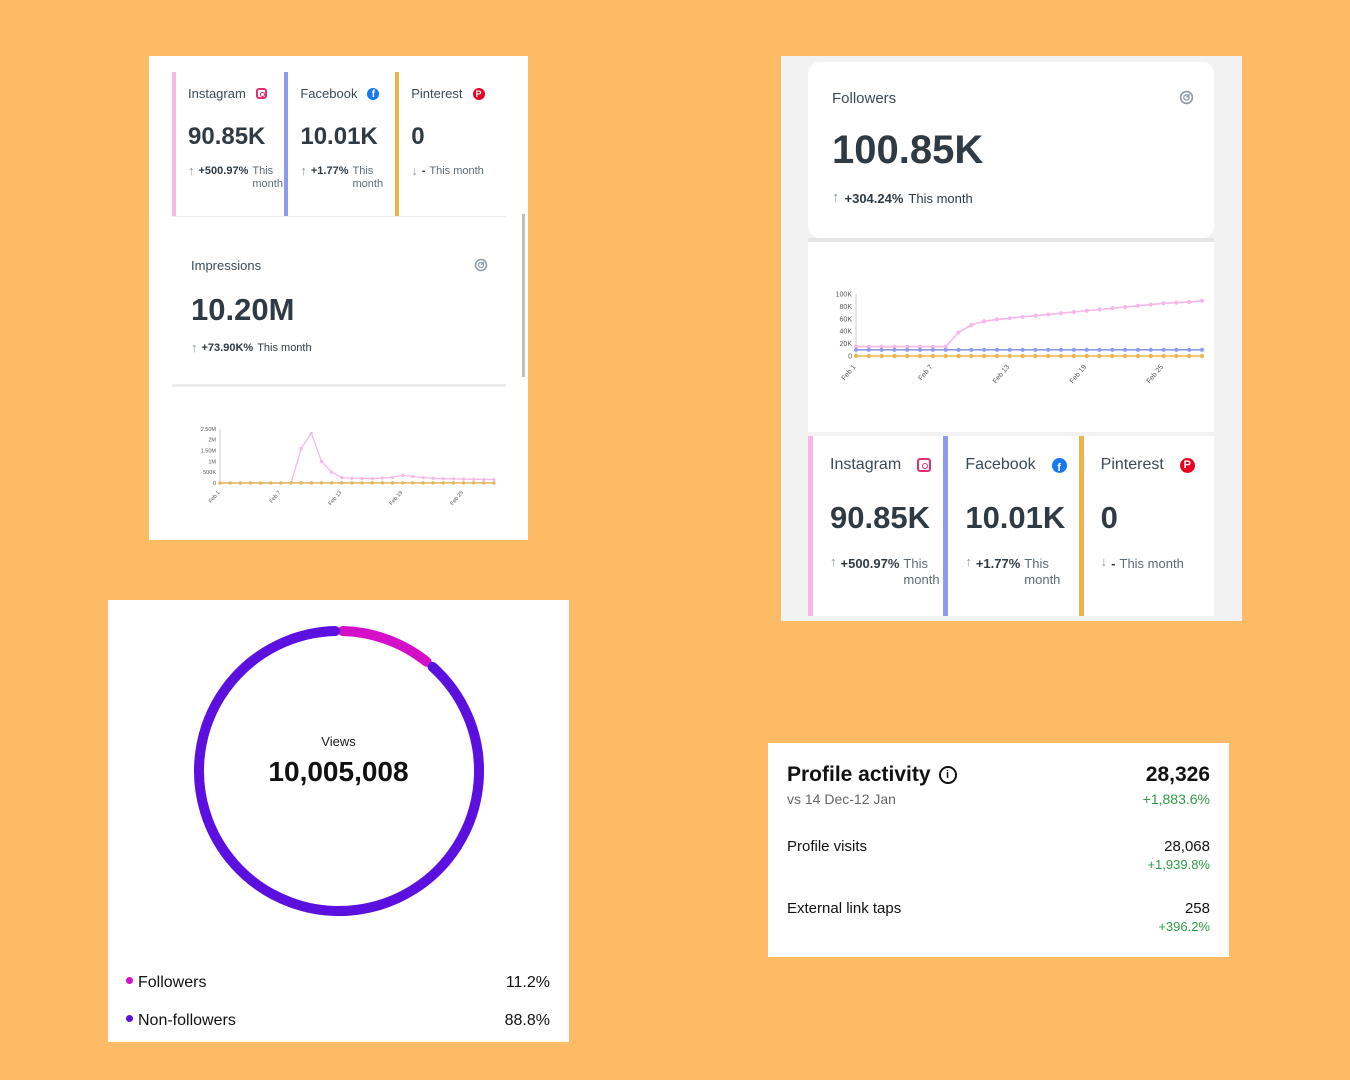  Describe the element at coordinates (846, 344) in the screenshot. I see `y-tick-label: 20K` at that location.